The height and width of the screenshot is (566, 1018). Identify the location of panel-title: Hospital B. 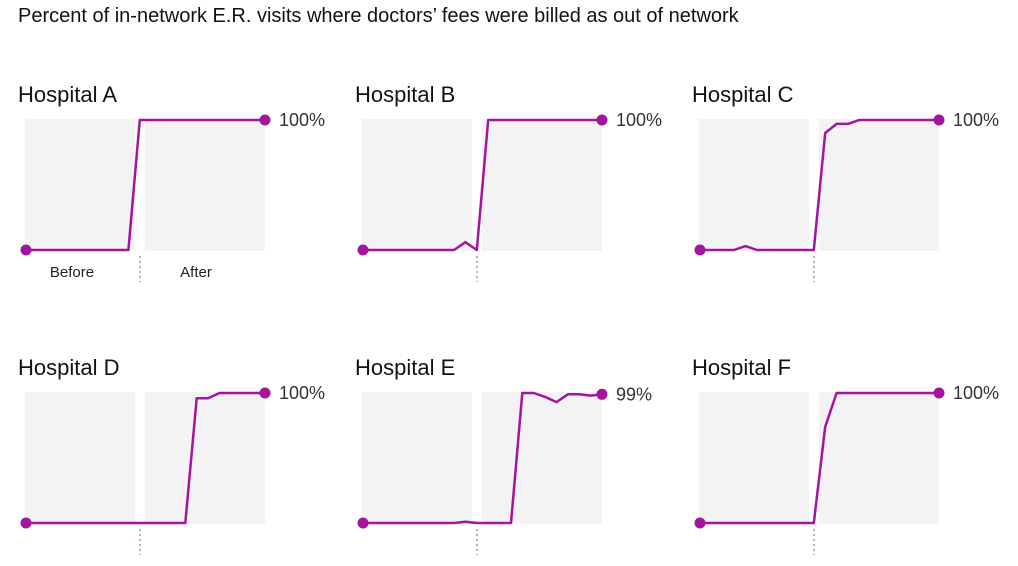
(405, 94).